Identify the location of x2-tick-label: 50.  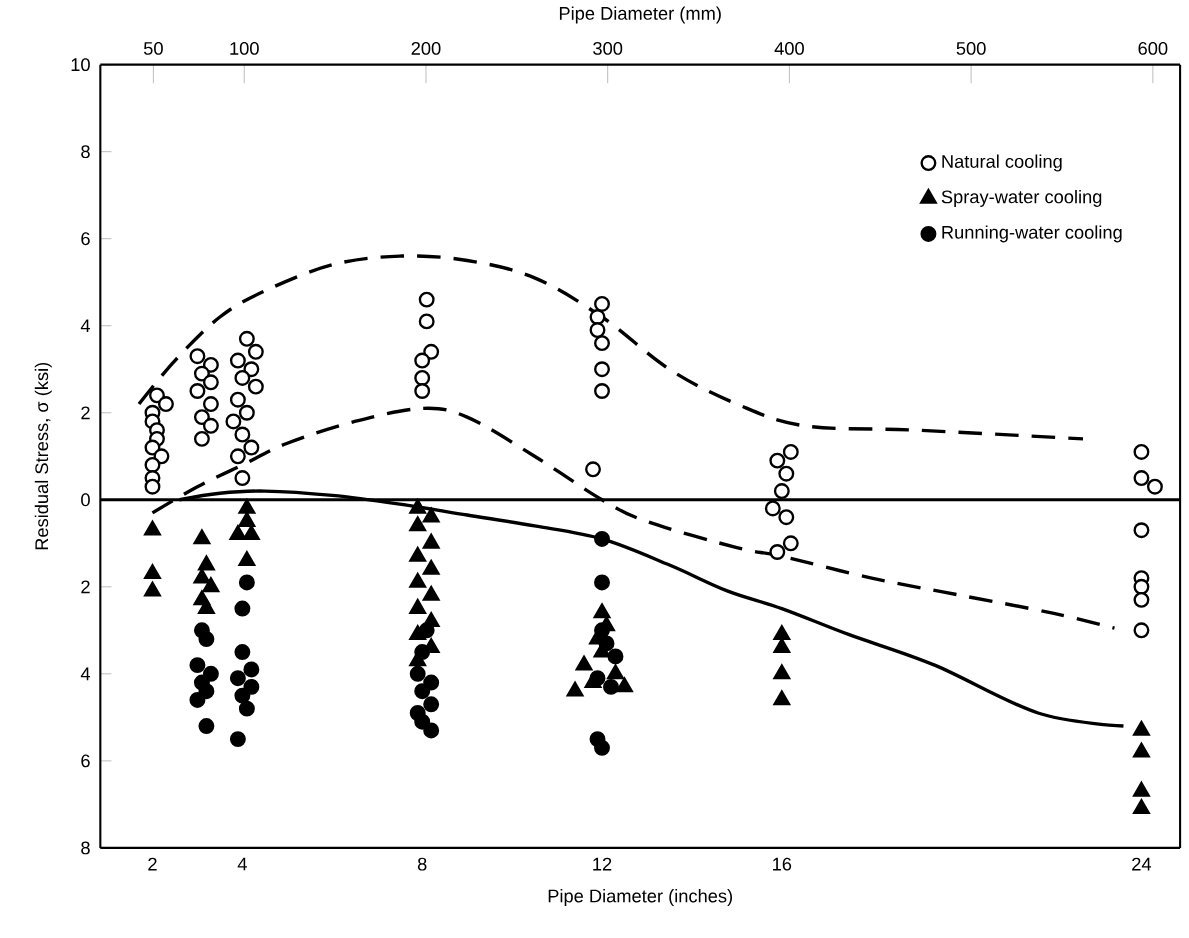
(153, 48).